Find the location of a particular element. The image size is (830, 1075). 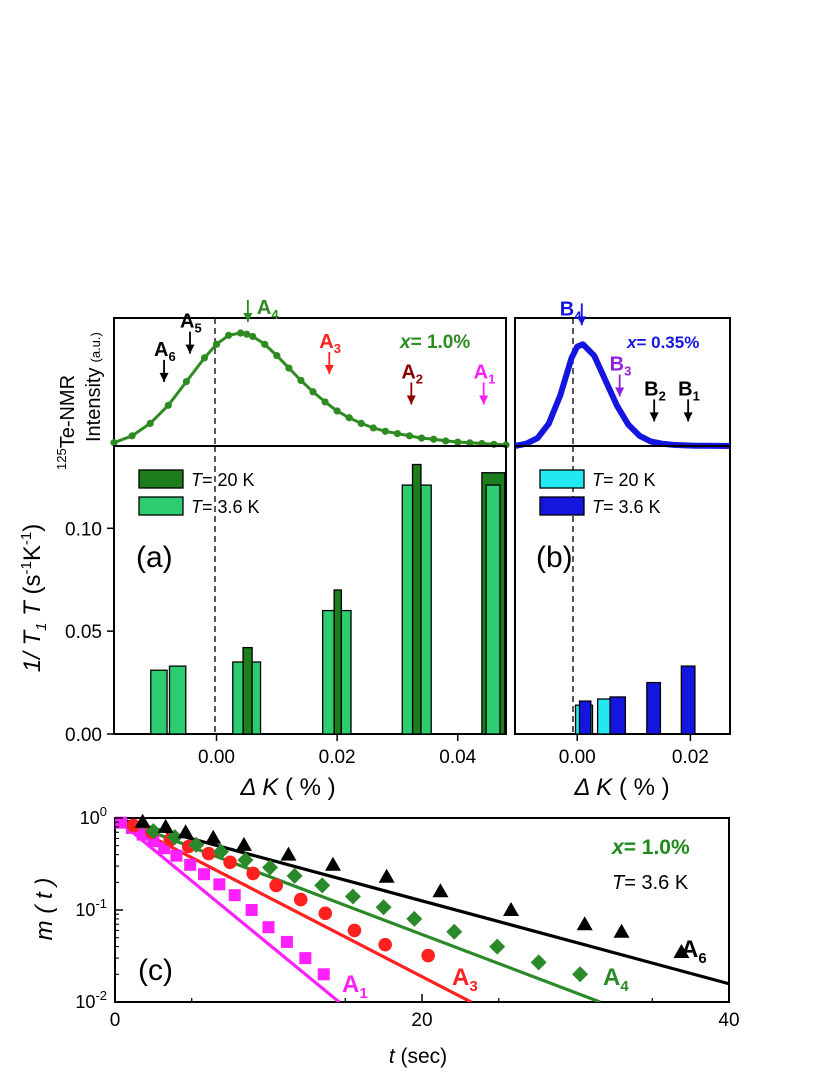

fit-line-A6 is located at coordinates (422, 902).